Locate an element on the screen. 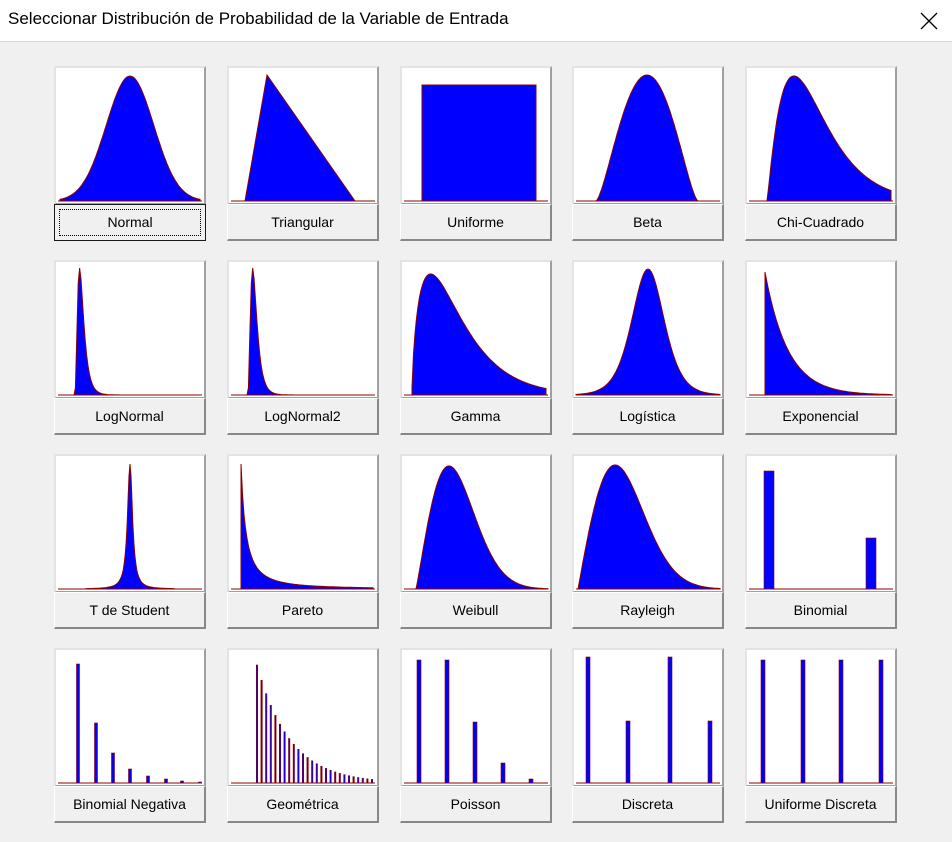  distribution-label-button: Geométrica is located at coordinates (303, 804).